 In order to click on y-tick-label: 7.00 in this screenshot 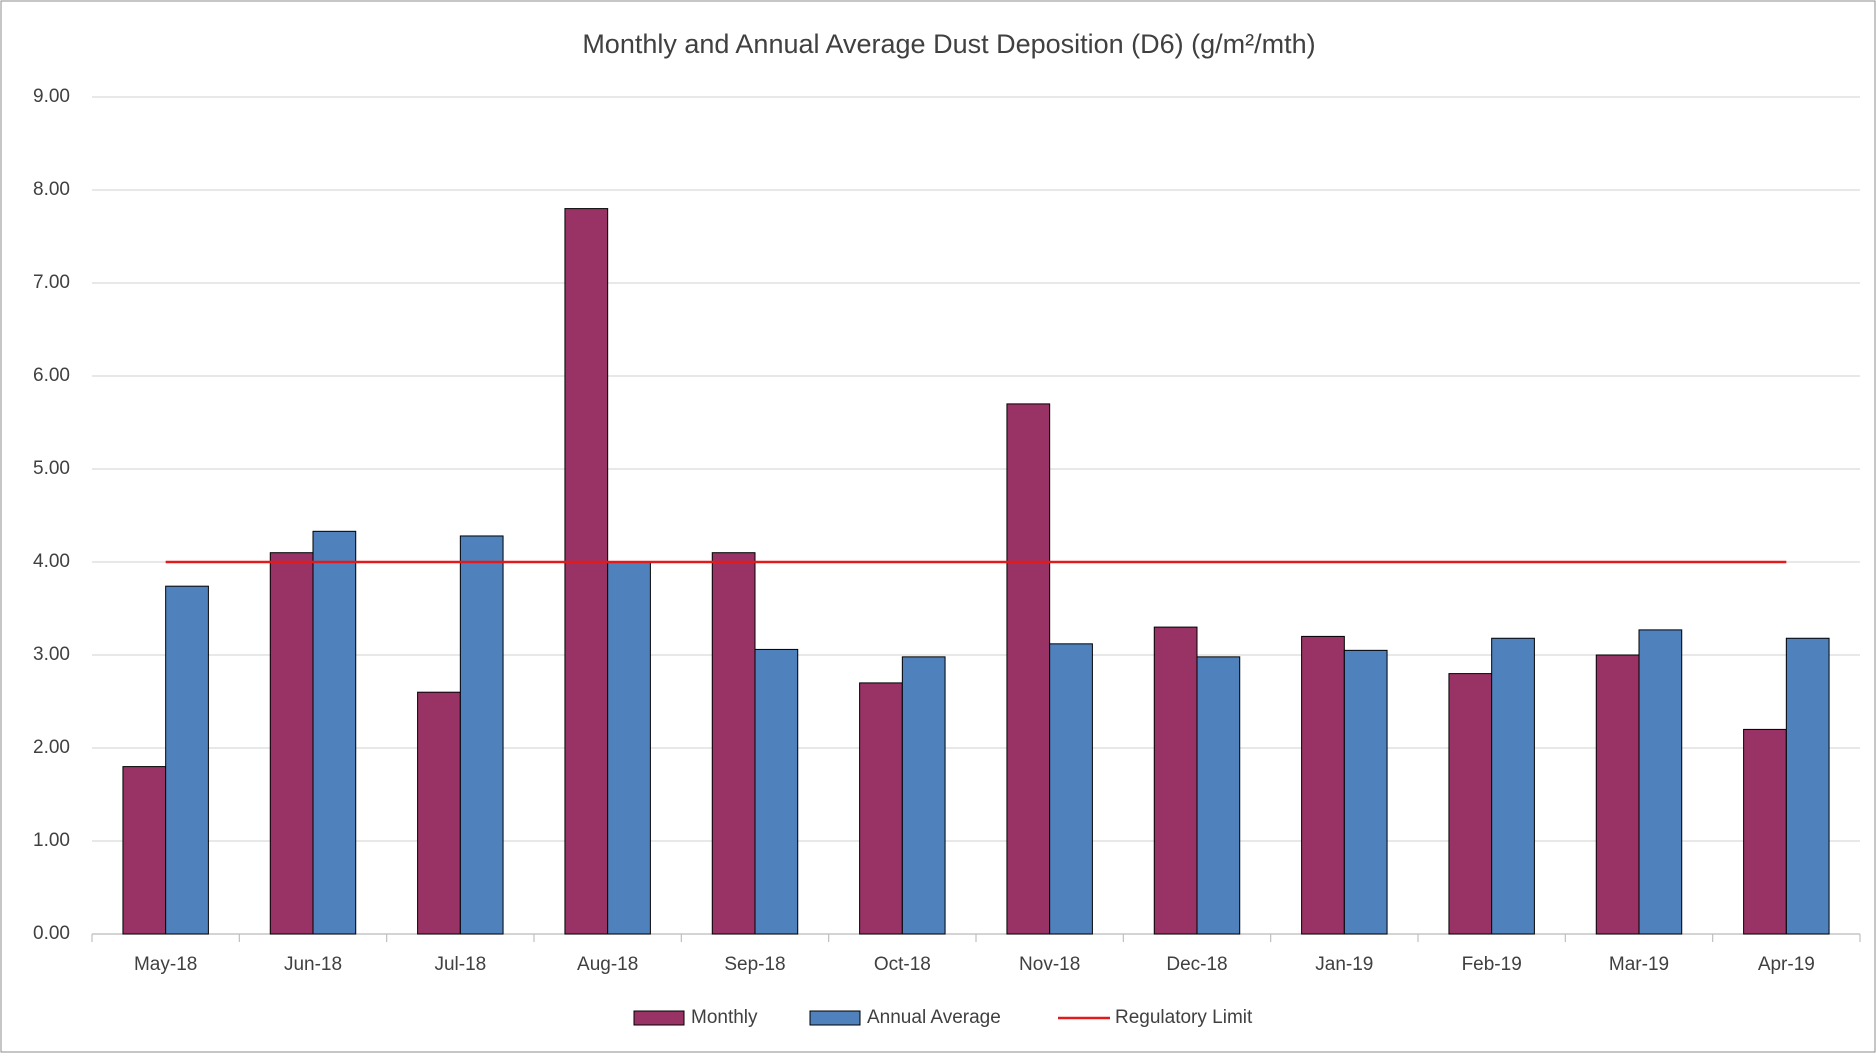, I will do `click(51, 282)`.